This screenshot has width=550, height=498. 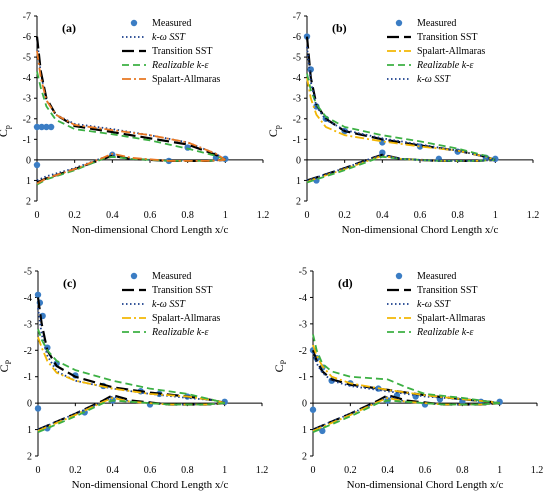 What do you see at coordinates (8, 361) in the screenshot?
I see `y-axis-label-sub: P` at bounding box center [8, 361].